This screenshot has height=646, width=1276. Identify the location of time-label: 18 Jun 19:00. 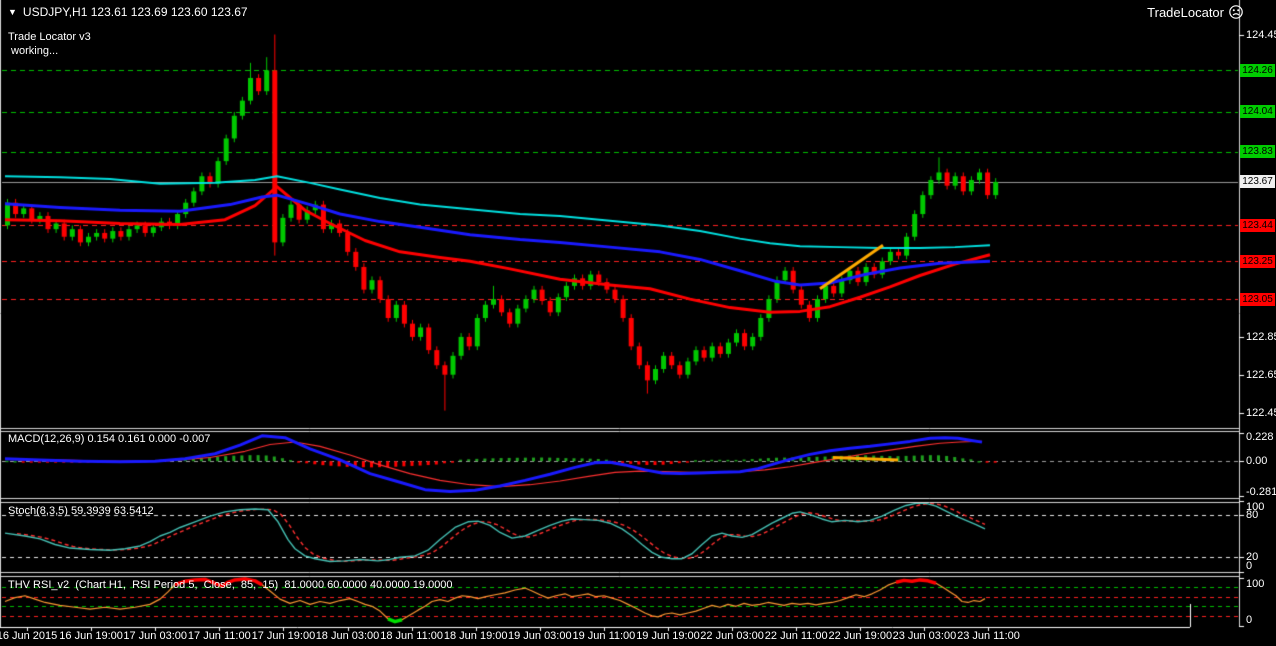
(475, 636).